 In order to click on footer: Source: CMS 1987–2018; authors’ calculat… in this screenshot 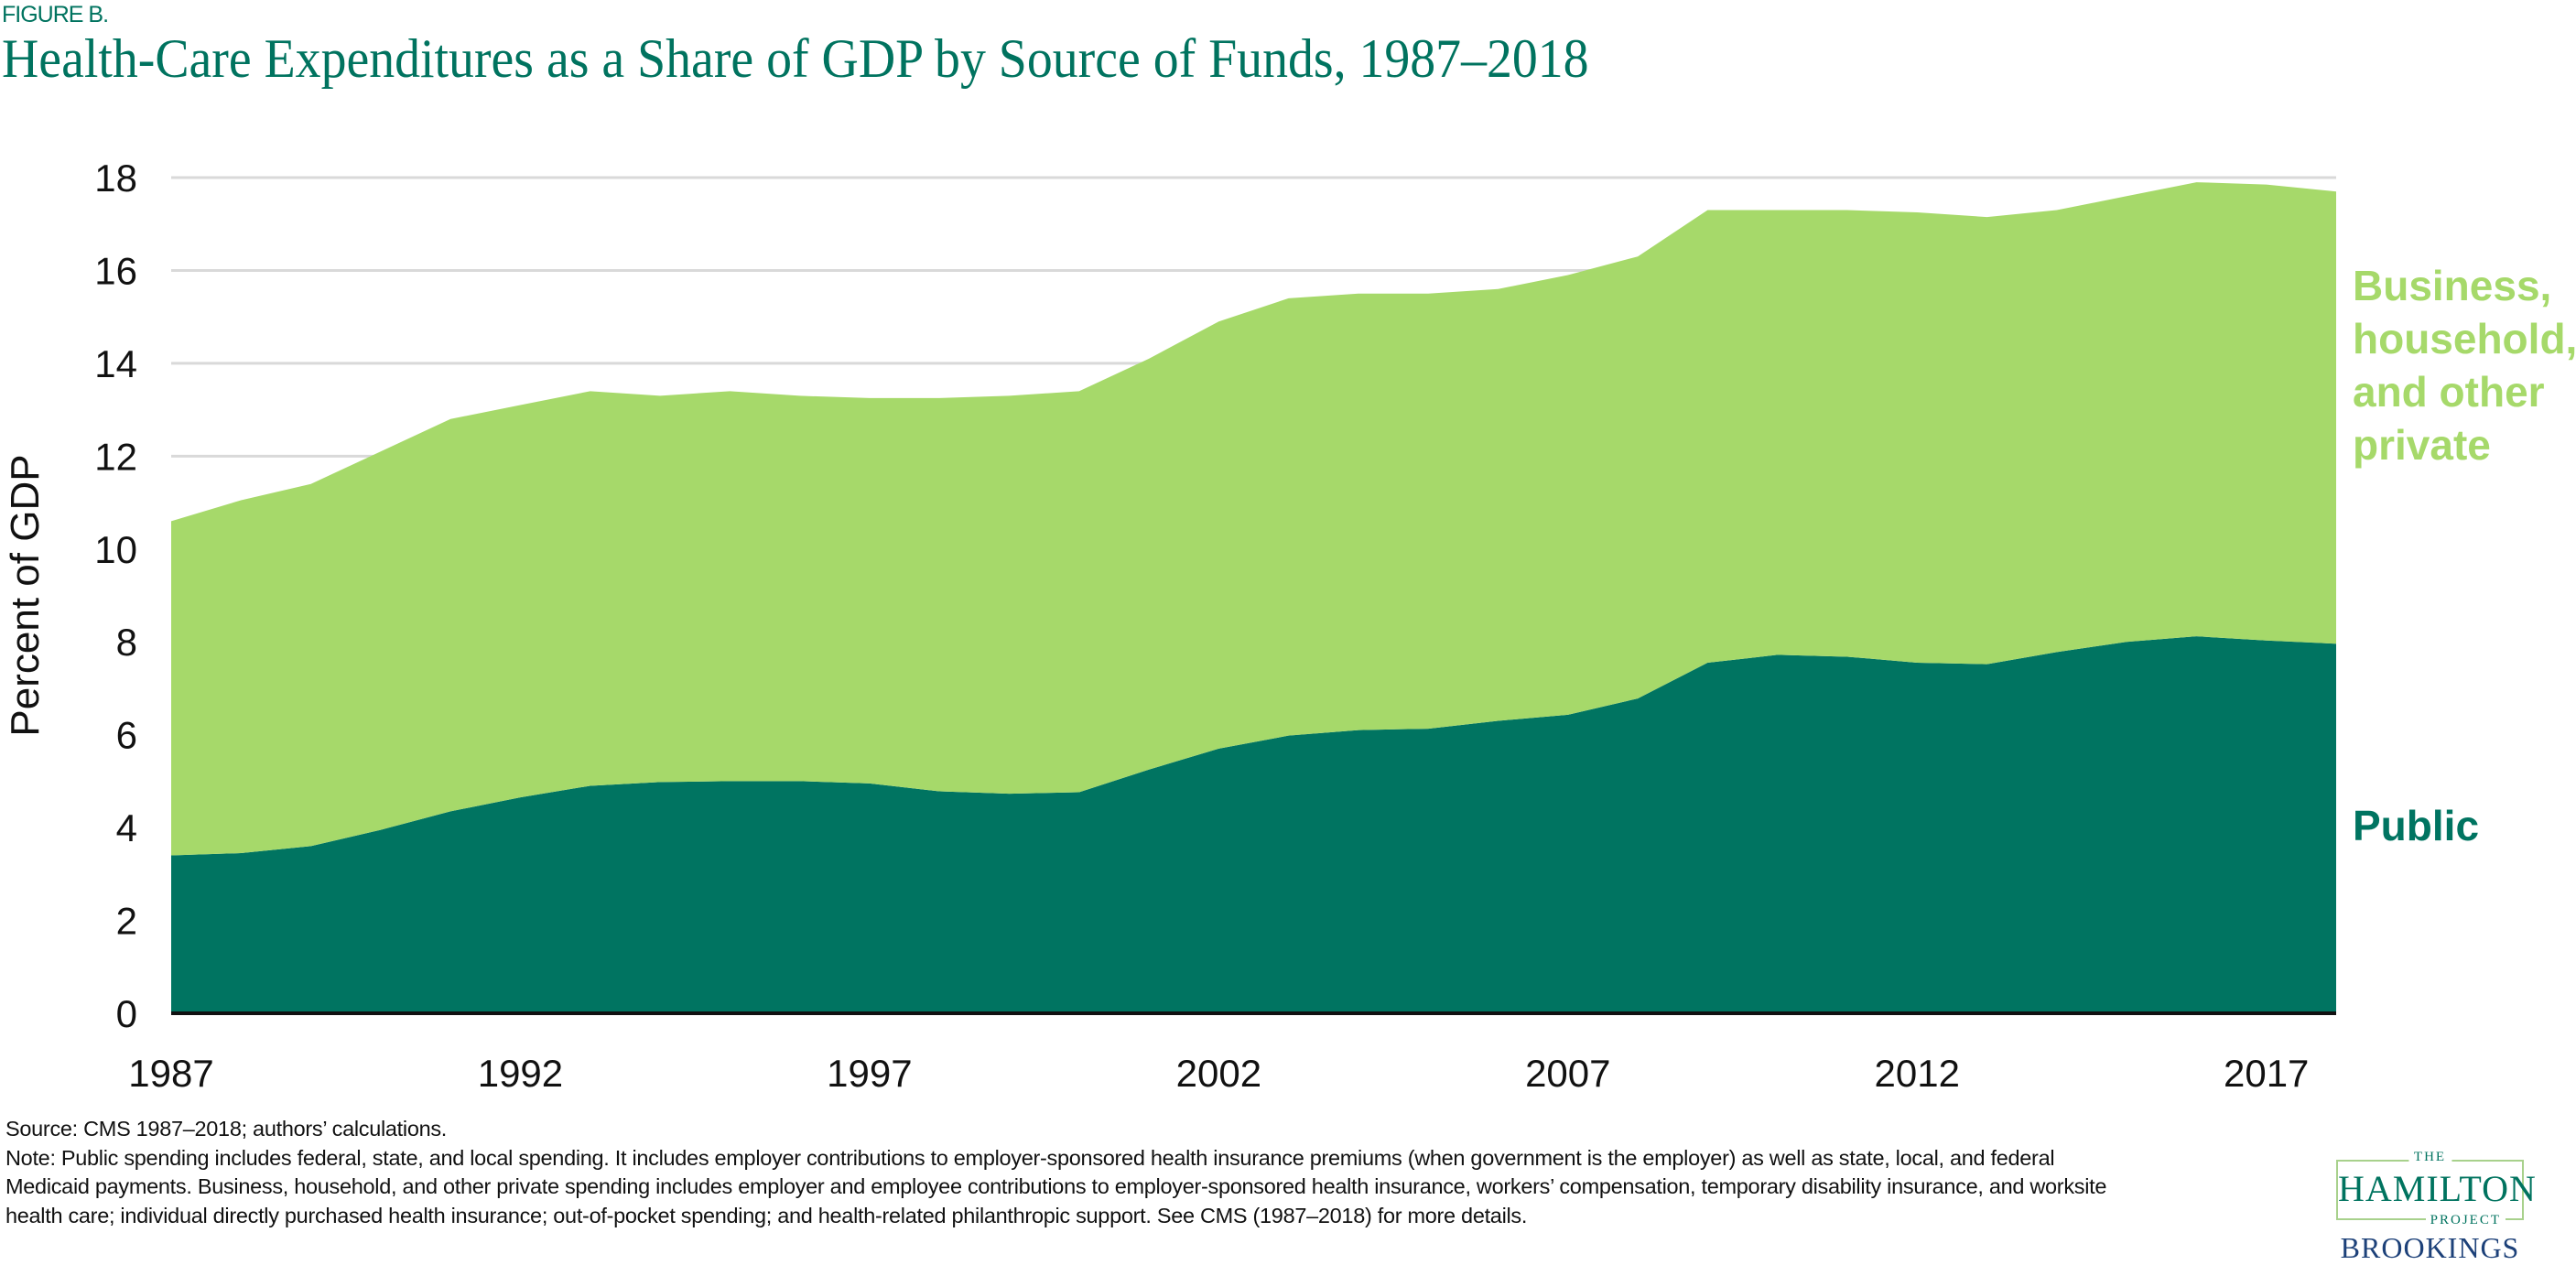, I will do `click(1058, 1172)`.